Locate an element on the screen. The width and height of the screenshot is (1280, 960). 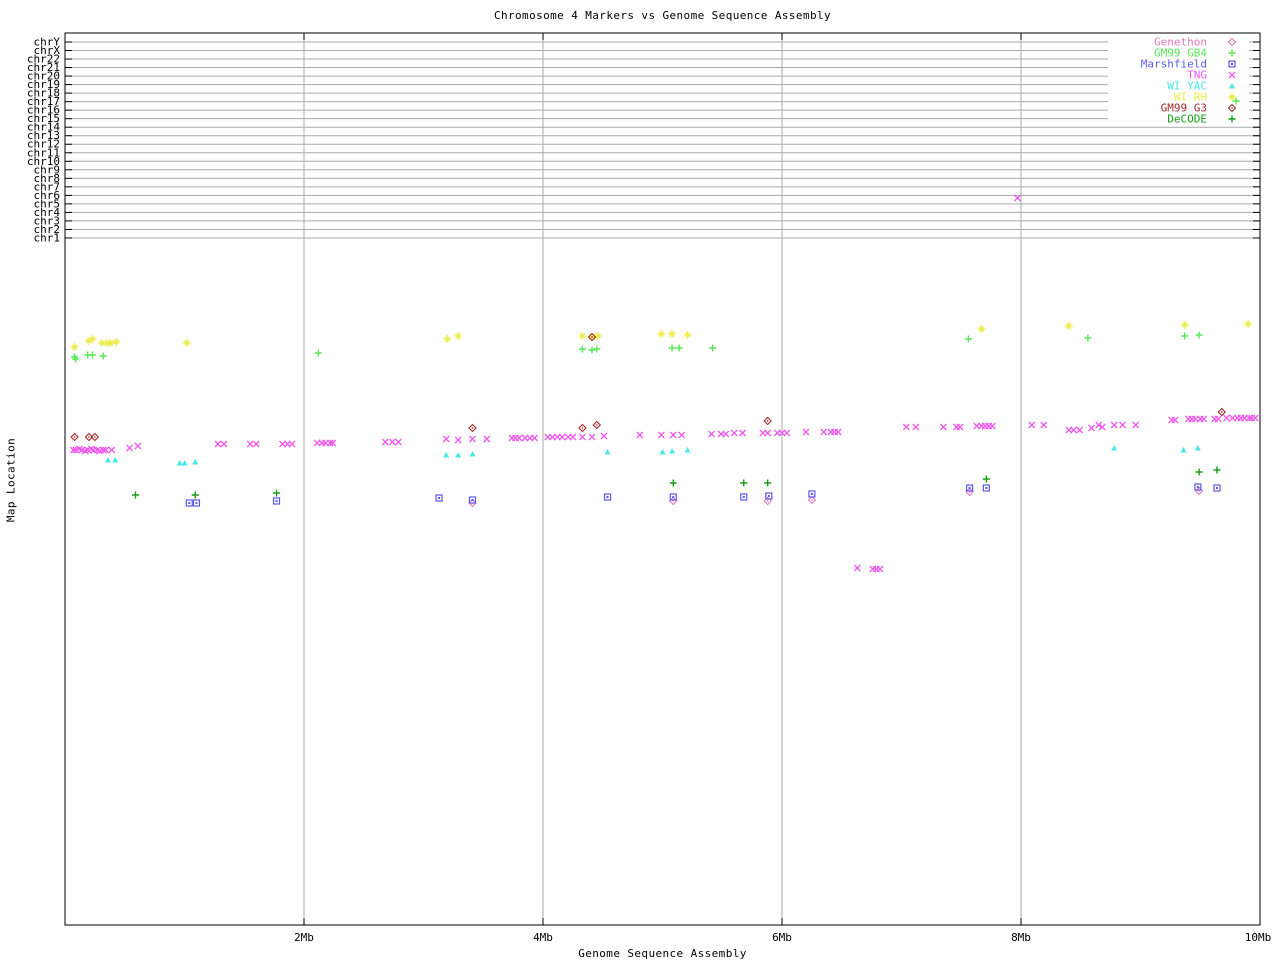
chromosome-label: chr12 is located at coordinates (43, 144).